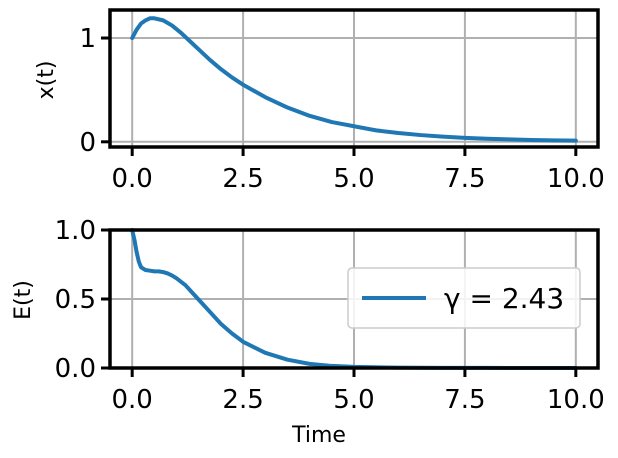 The width and height of the screenshot is (618, 458). I want to click on legend-label: γ = 2.43, so click(504, 298).